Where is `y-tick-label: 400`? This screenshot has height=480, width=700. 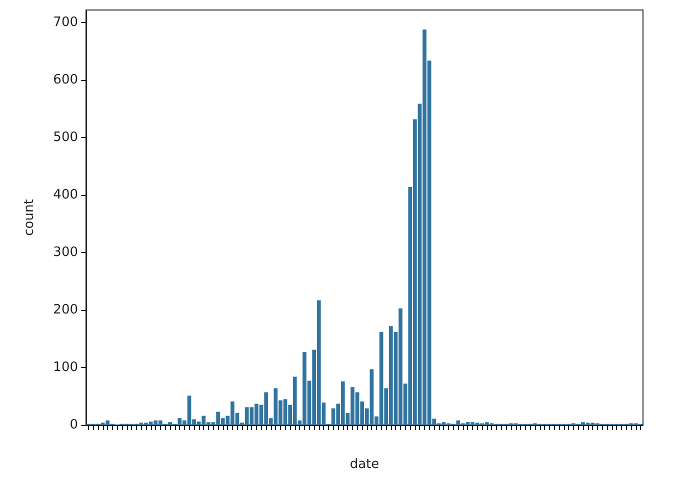
y-tick-label: 400 is located at coordinates (65, 195).